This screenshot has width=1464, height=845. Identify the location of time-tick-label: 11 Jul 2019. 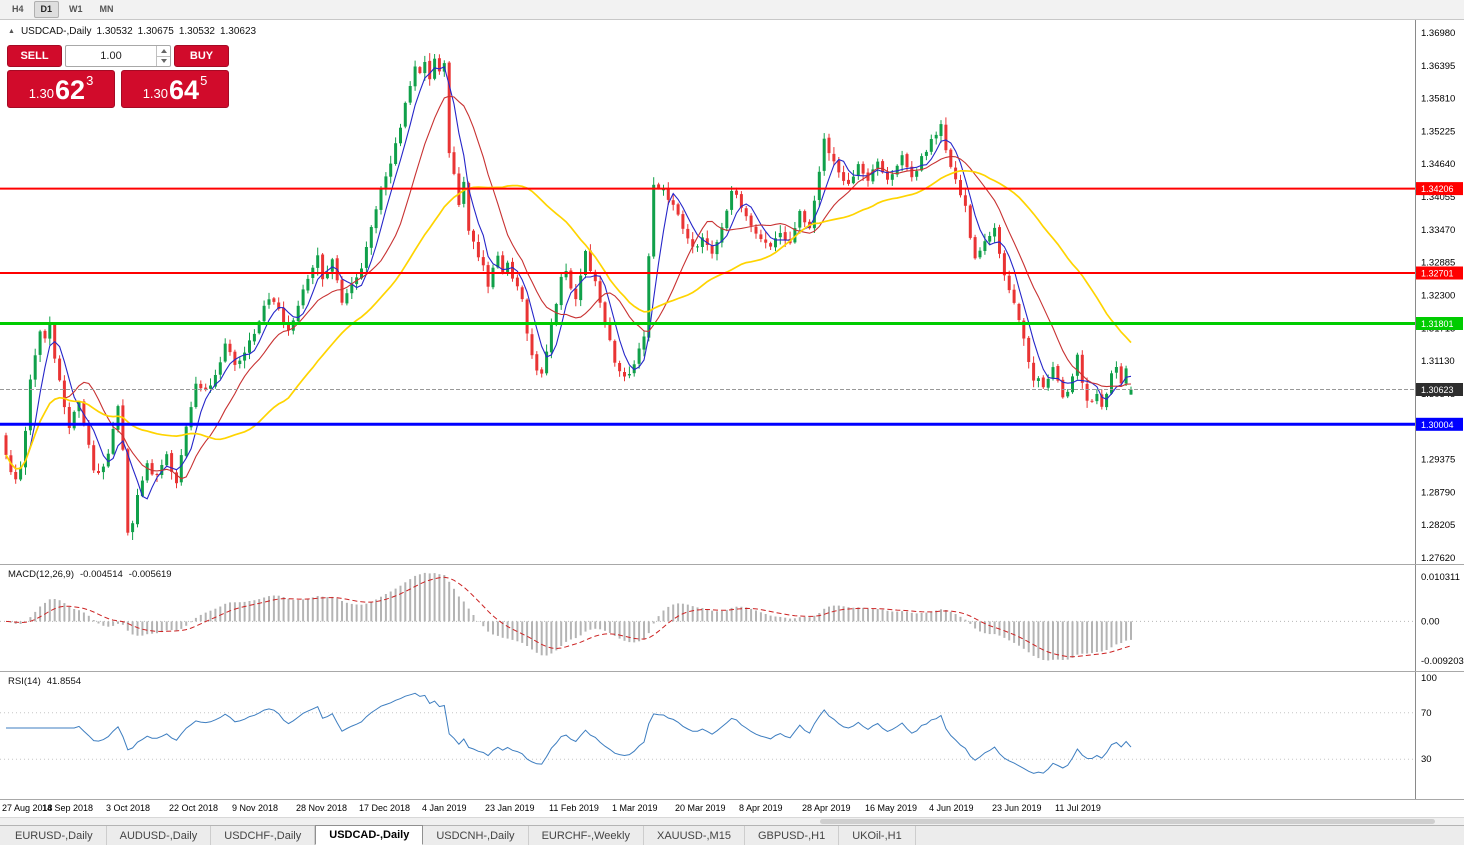
(1078, 808).